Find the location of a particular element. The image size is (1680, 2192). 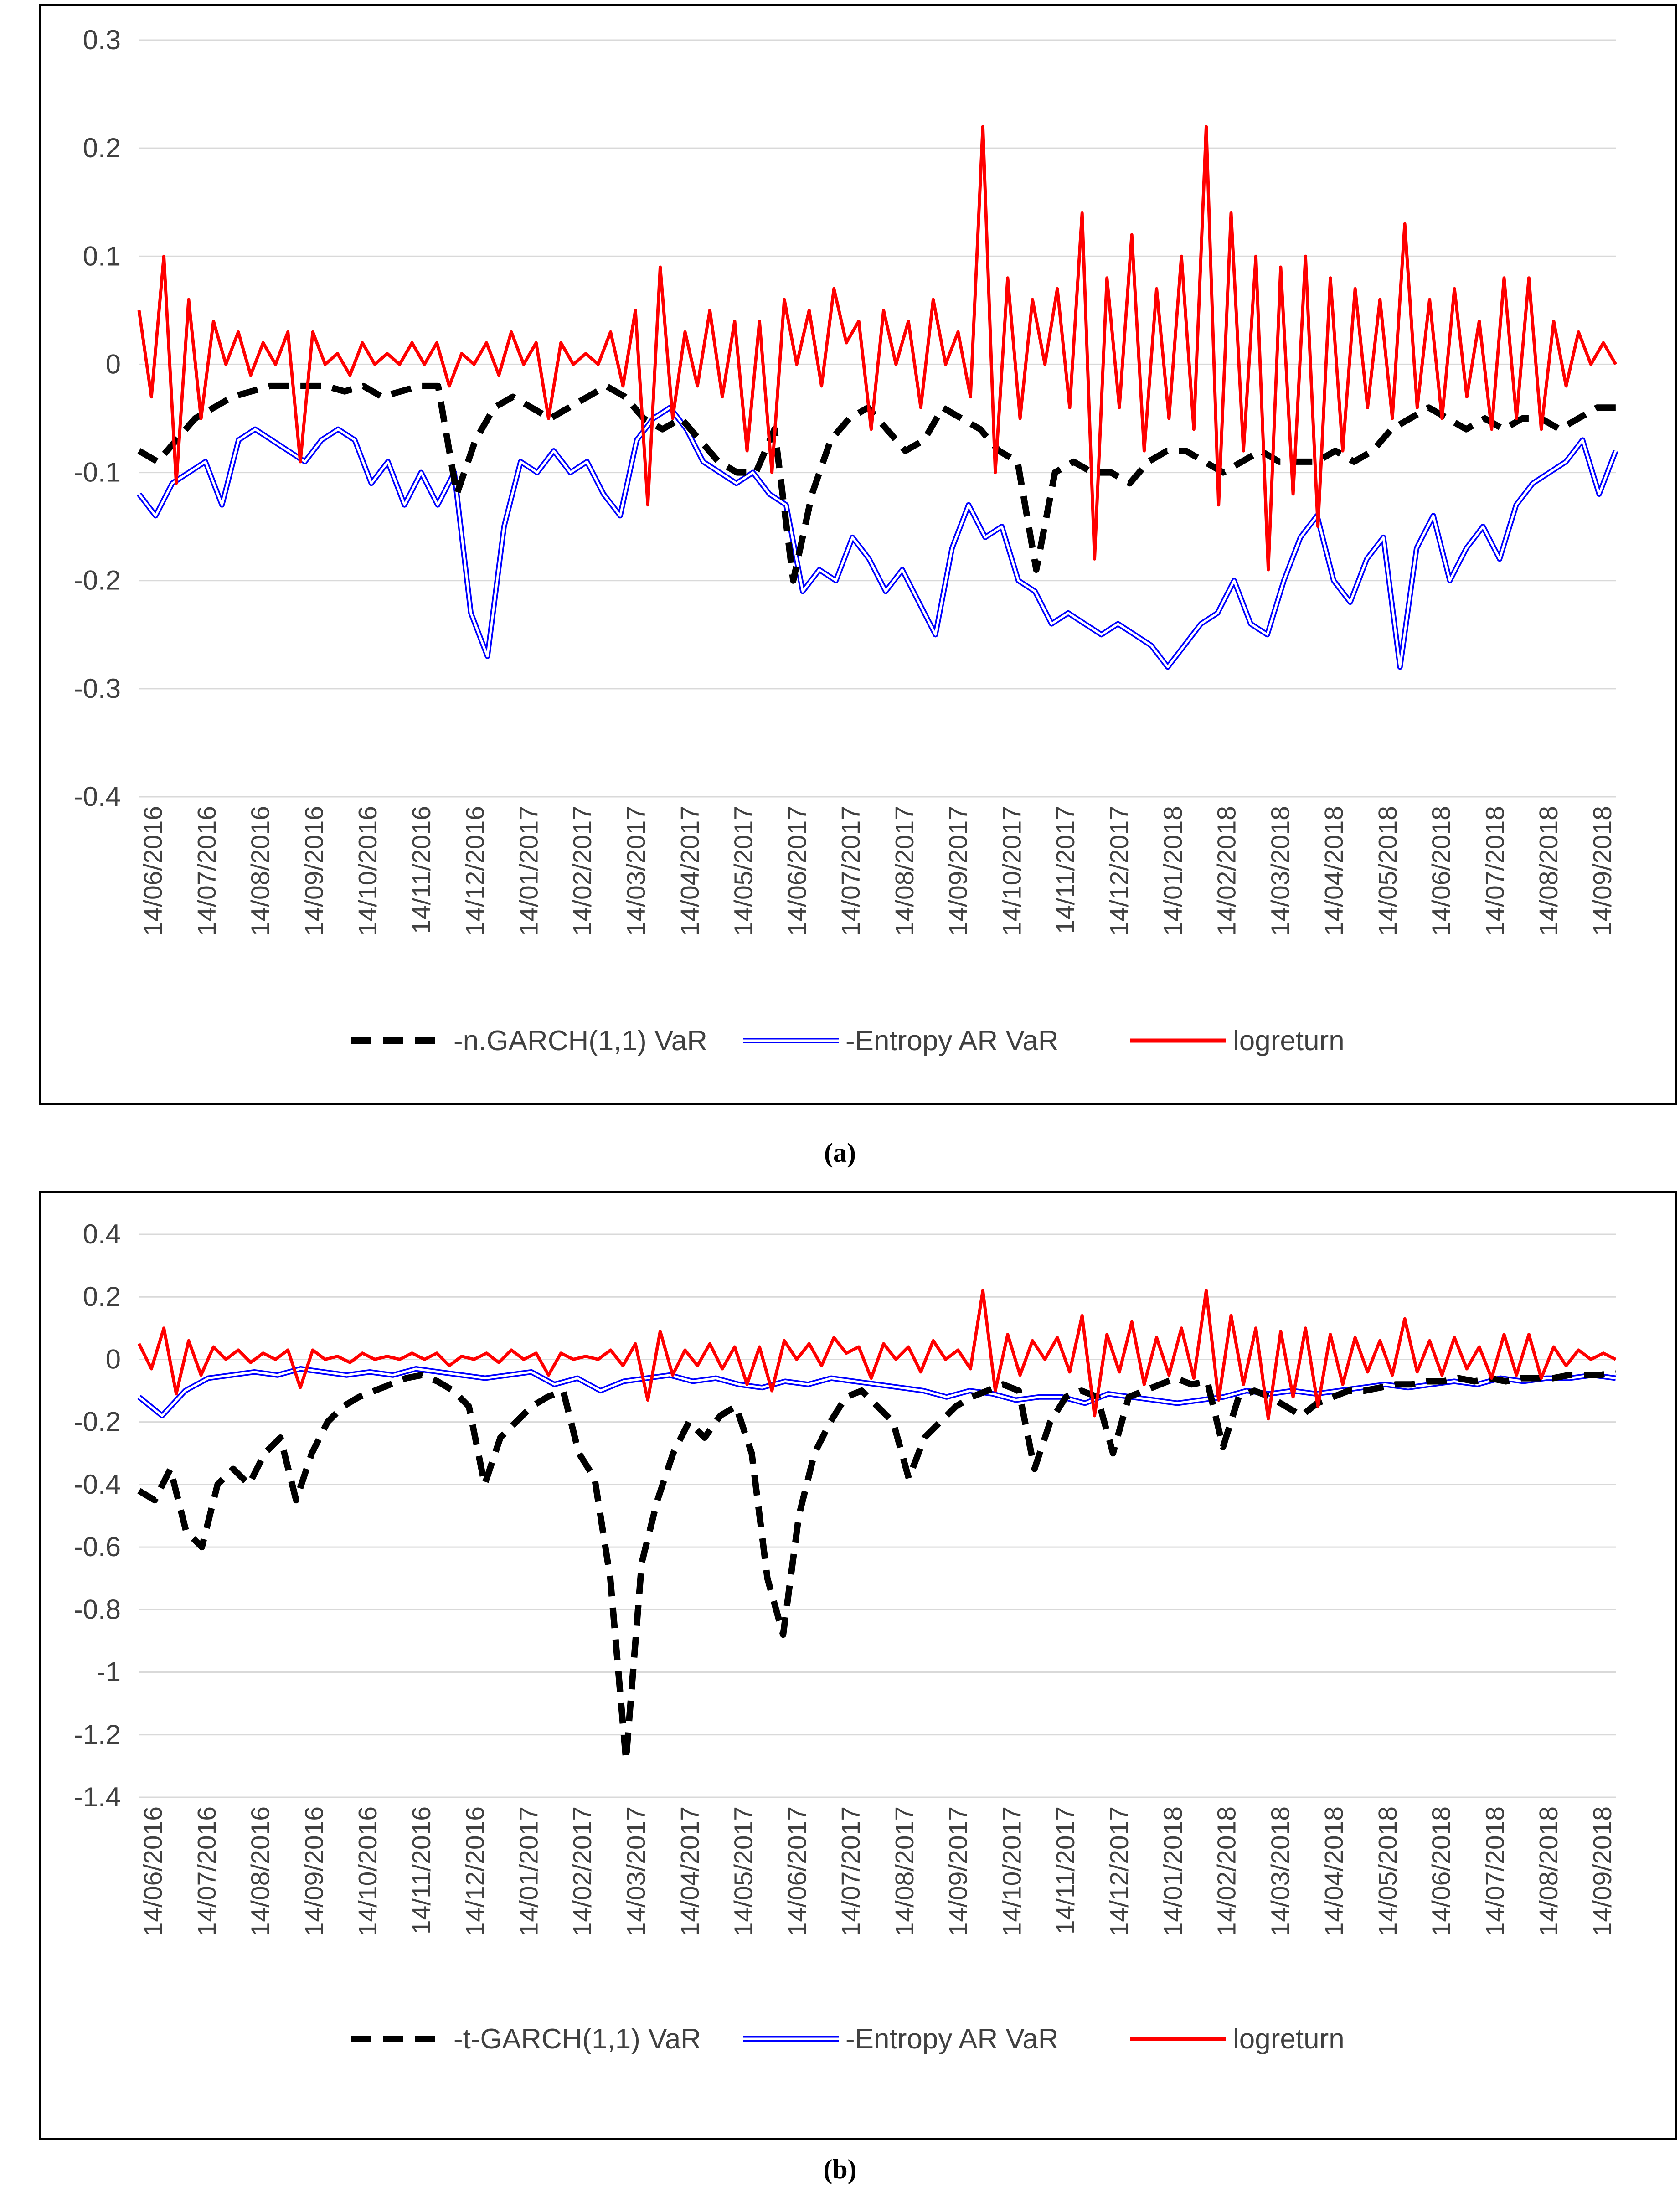

y-tick-label: -1 is located at coordinates (109, 1672).